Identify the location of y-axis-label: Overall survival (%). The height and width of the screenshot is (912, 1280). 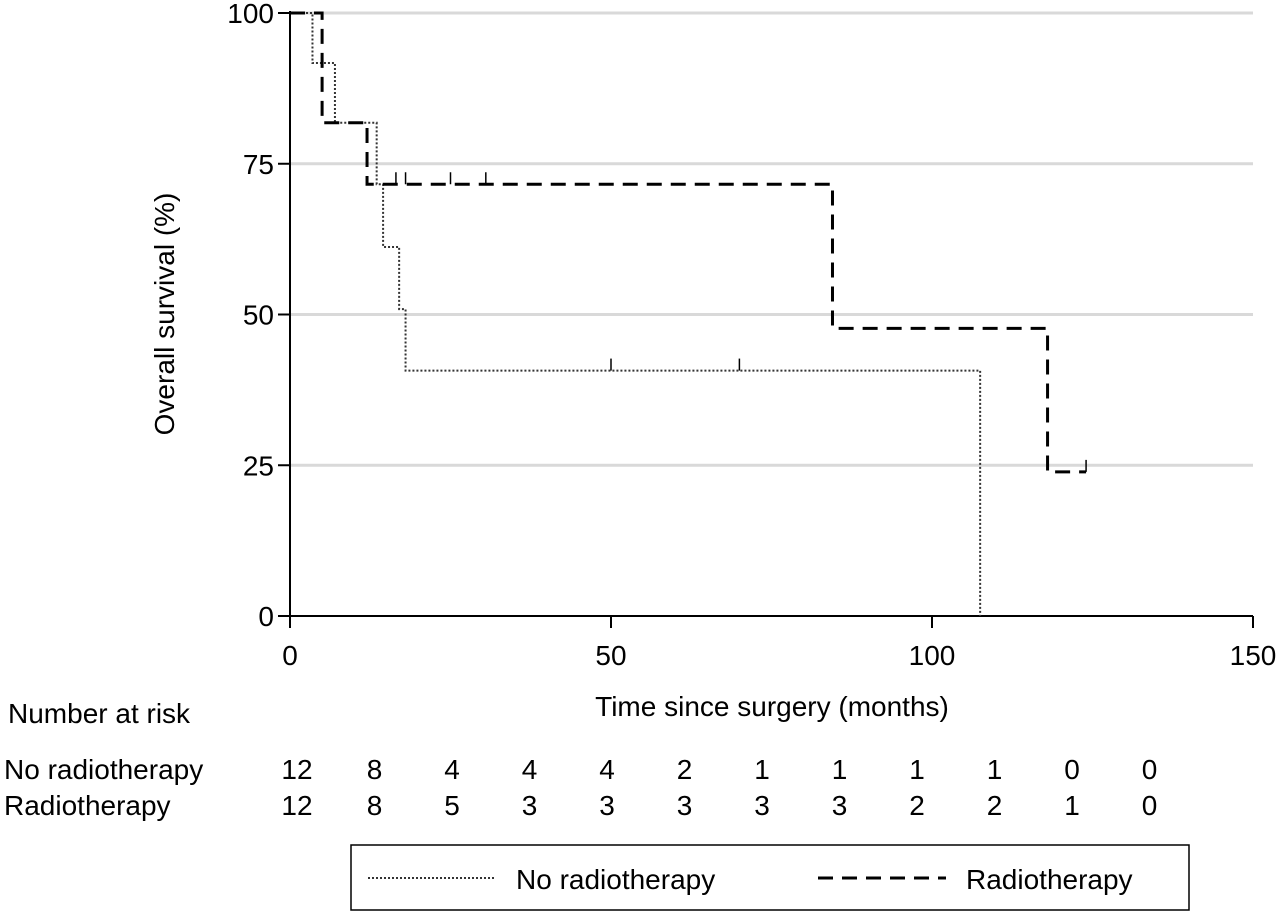
(164, 314).